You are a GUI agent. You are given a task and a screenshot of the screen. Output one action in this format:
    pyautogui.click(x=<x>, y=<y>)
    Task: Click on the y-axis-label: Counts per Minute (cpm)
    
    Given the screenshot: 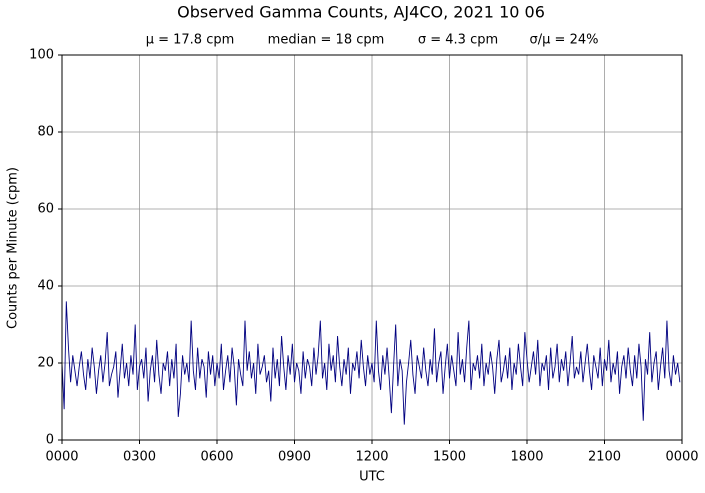 What is the action you would take?
    pyautogui.click(x=13, y=248)
    